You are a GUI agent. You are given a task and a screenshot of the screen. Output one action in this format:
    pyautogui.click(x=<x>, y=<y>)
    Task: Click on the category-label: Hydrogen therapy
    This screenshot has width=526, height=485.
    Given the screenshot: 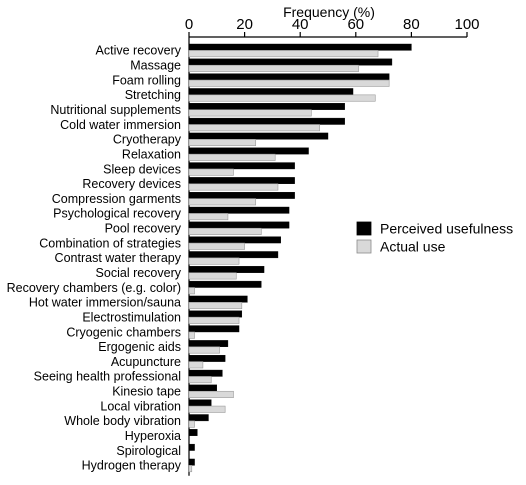 What is the action you would take?
    pyautogui.click(x=132, y=466)
    